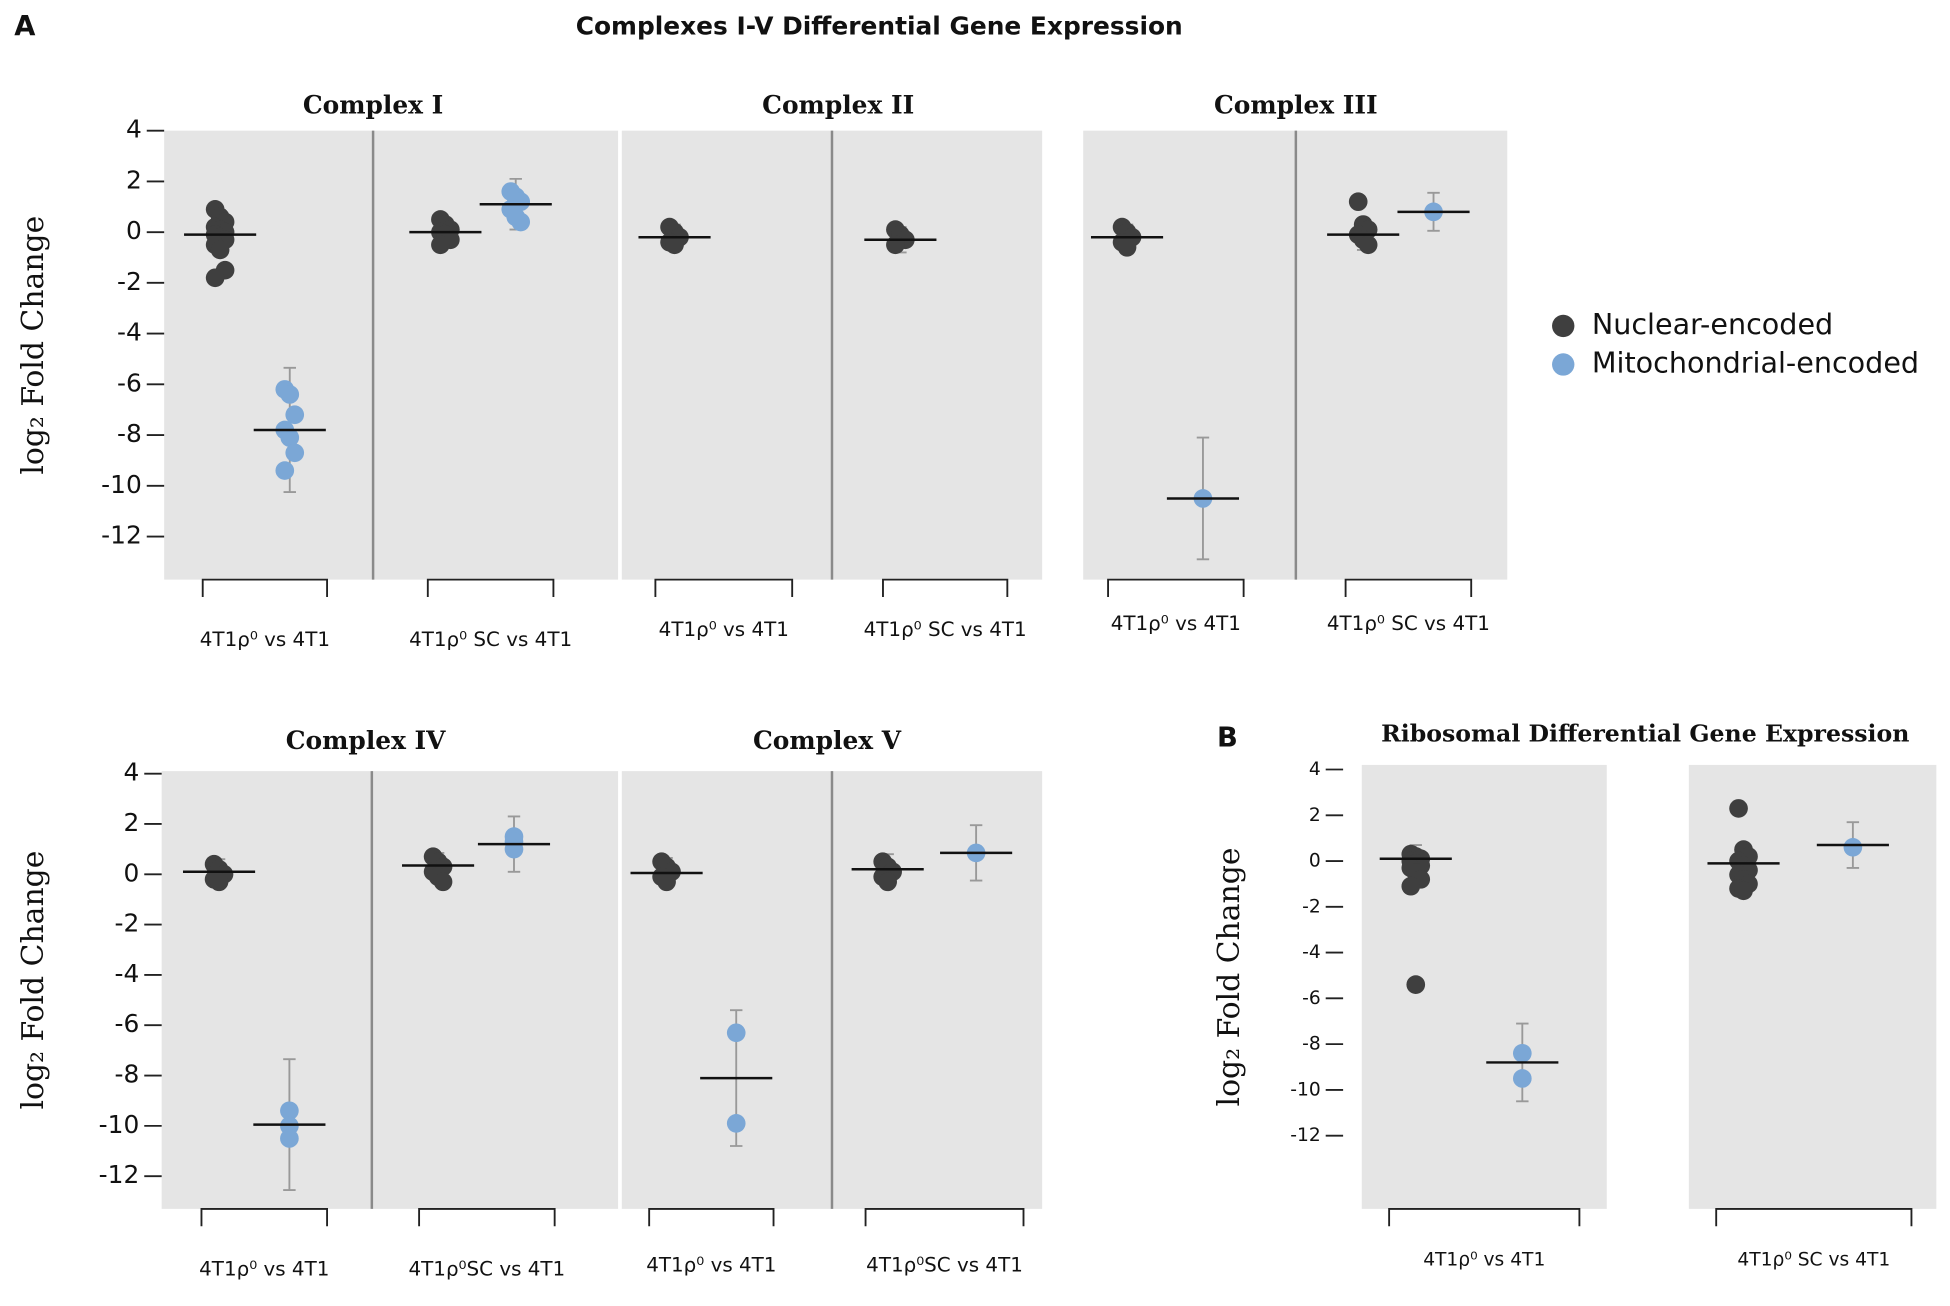 This screenshot has width=1950, height=1306. What do you see at coordinates (366, 740) in the screenshot?
I see `chart-title: Complex IV` at bounding box center [366, 740].